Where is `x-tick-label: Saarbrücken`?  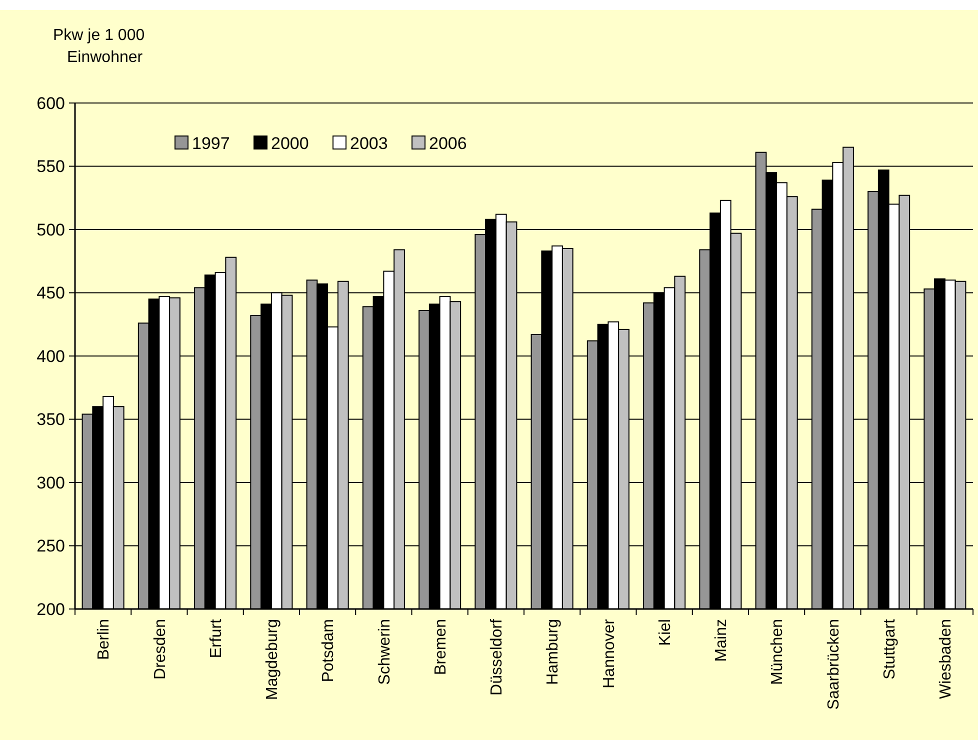 x-tick-label: Saarbrücken is located at coordinates (833, 664).